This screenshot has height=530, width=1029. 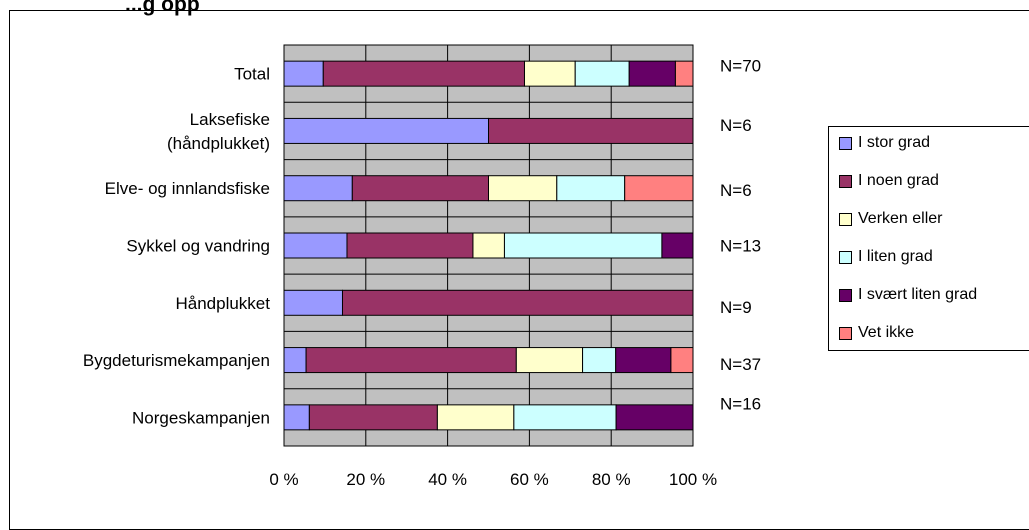 I want to click on legend-label: I noen grad, so click(x=898, y=180).